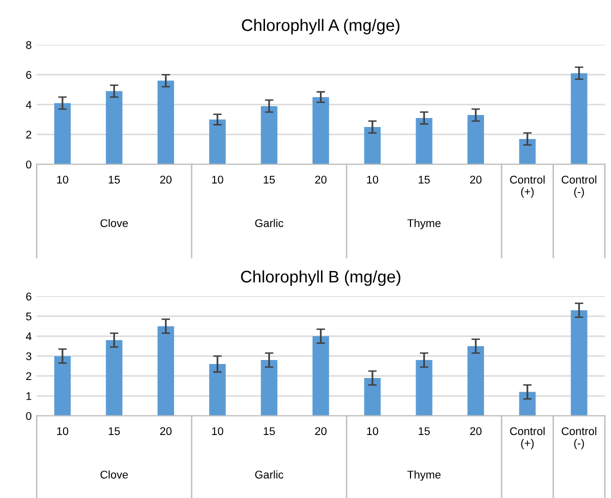 Image resolution: width=611 pixels, height=498 pixels. Describe the element at coordinates (321, 26) in the screenshot. I see `chart-title: Chlorophyll A (mg/ge)` at that location.